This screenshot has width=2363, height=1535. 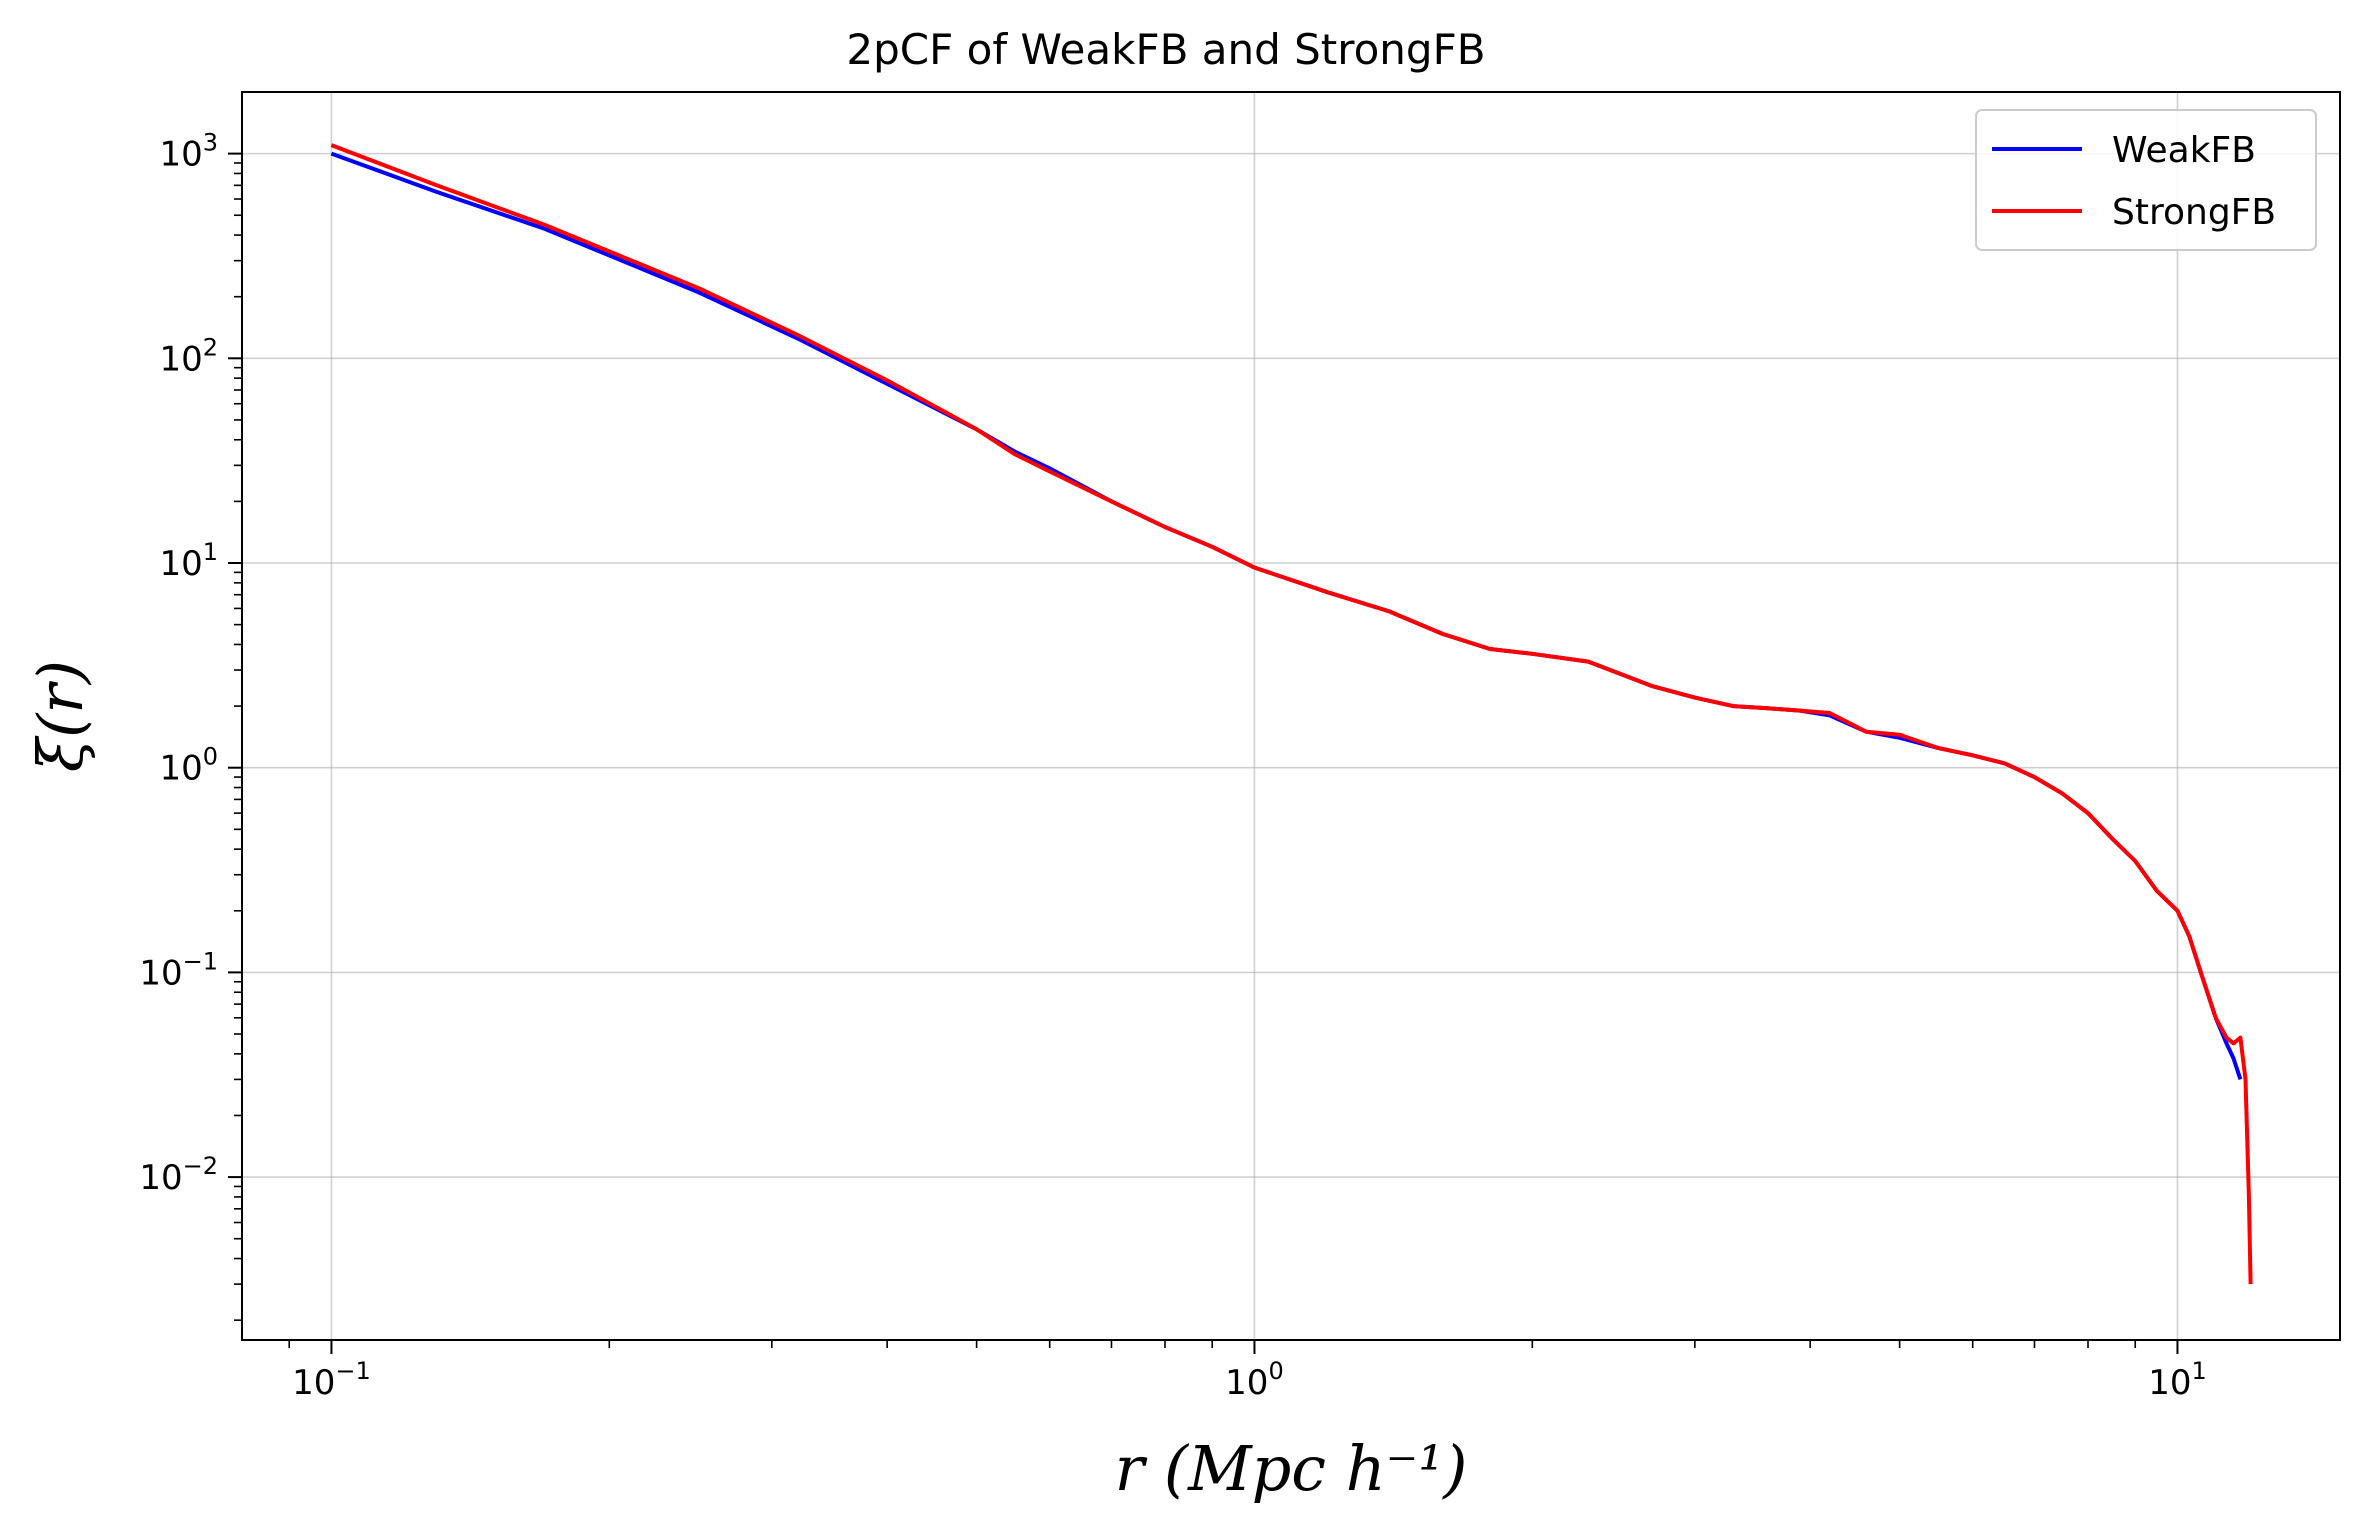 I want to click on x-tick-labels: 10⁻¹ 10⁰ 10¹, so click(x=1249, y=1380).